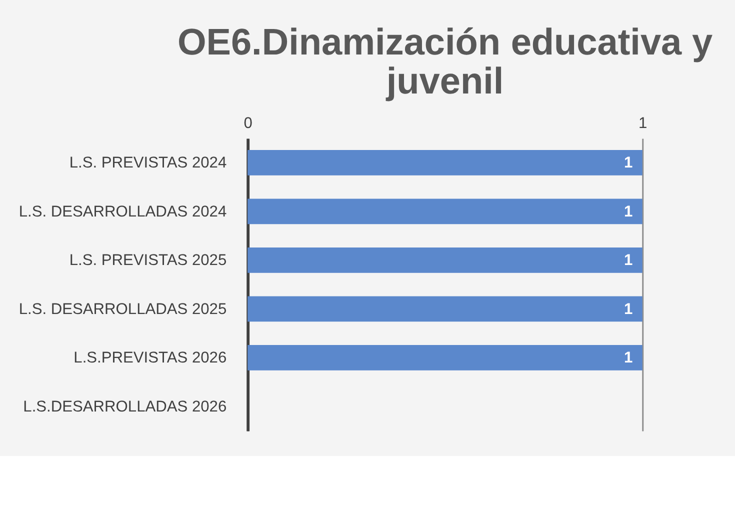 The image size is (735, 510). What do you see at coordinates (122, 309) in the screenshot?
I see `y-tick-label: L.S. DESARROLLADAS 2025` at bounding box center [122, 309].